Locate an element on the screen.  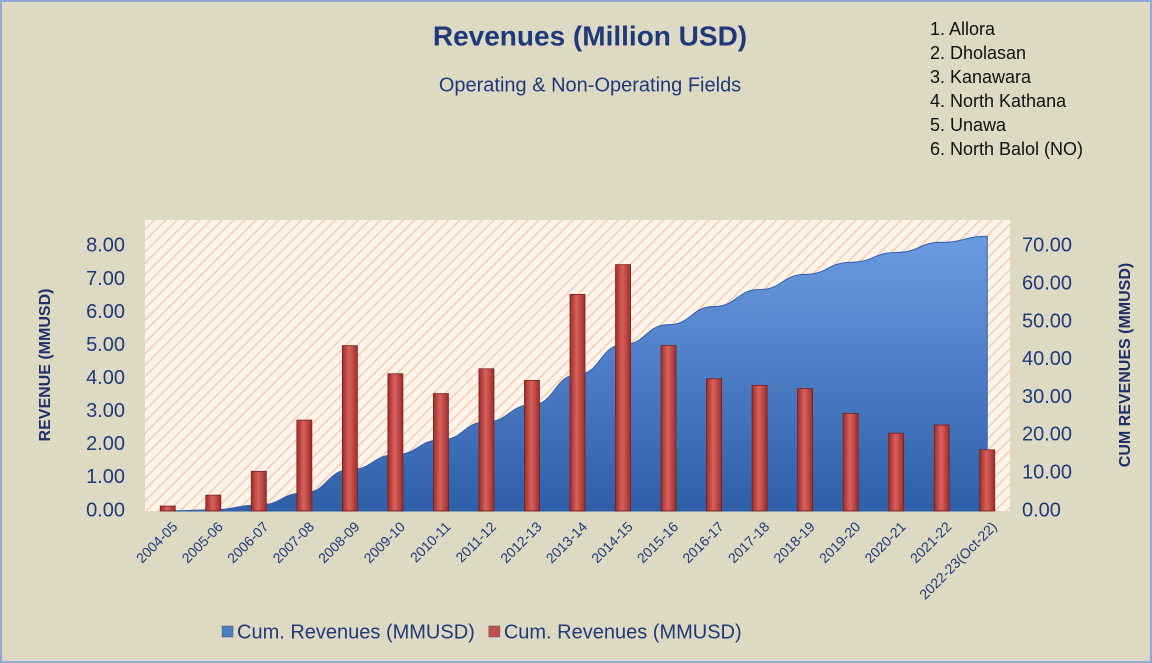
y-axis-label: REVENUE (MMUSD) is located at coordinates (45, 365).